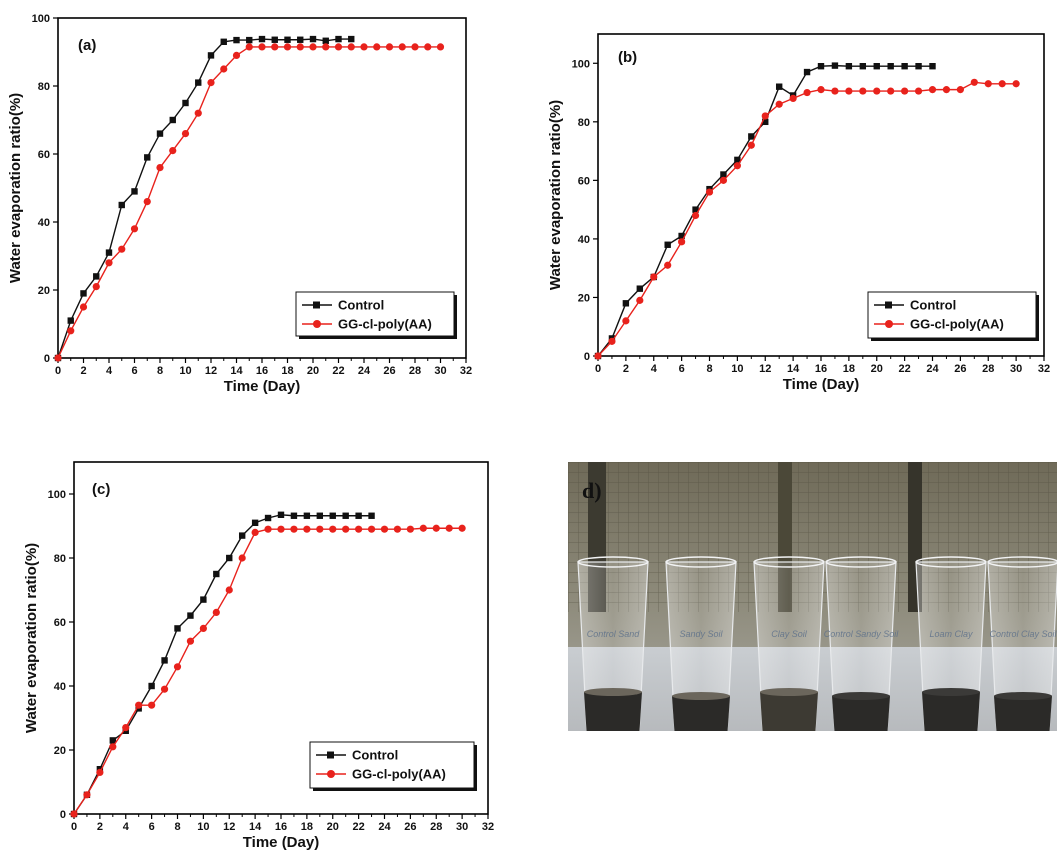 The image size is (1057, 858). What do you see at coordinates (229, 827) in the screenshot?
I see `x-tick-label: 12` at bounding box center [229, 827].